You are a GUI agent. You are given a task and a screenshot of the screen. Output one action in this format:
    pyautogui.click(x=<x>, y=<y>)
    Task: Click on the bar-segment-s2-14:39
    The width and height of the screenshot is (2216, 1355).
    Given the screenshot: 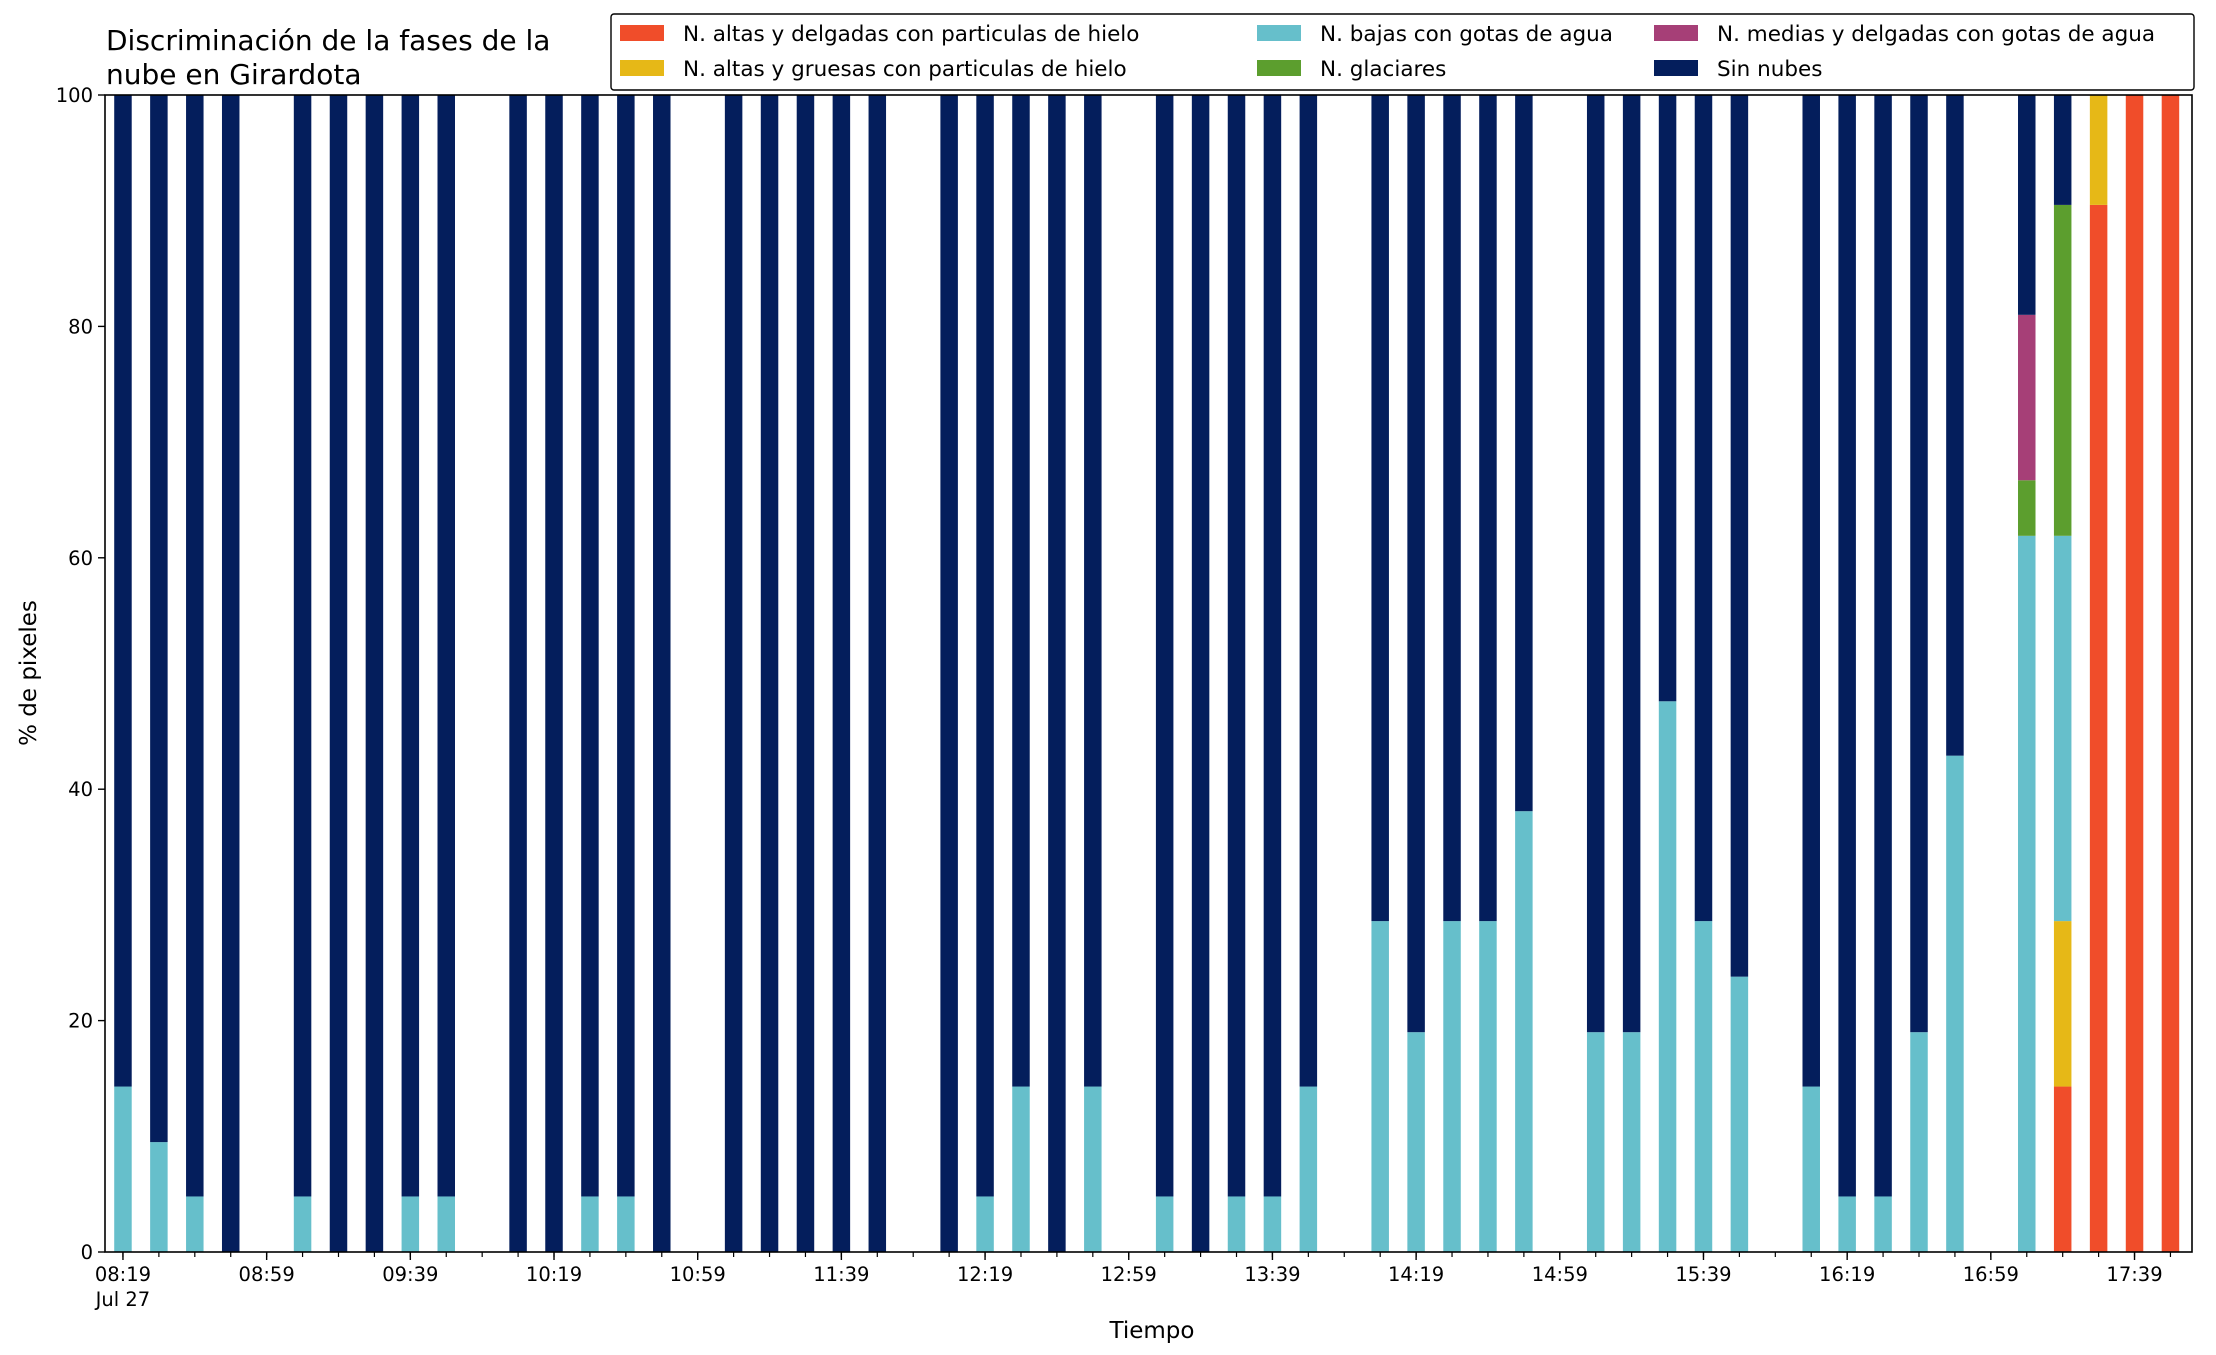 What is the action you would take?
    pyautogui.click(x=1488, y=1086)
    